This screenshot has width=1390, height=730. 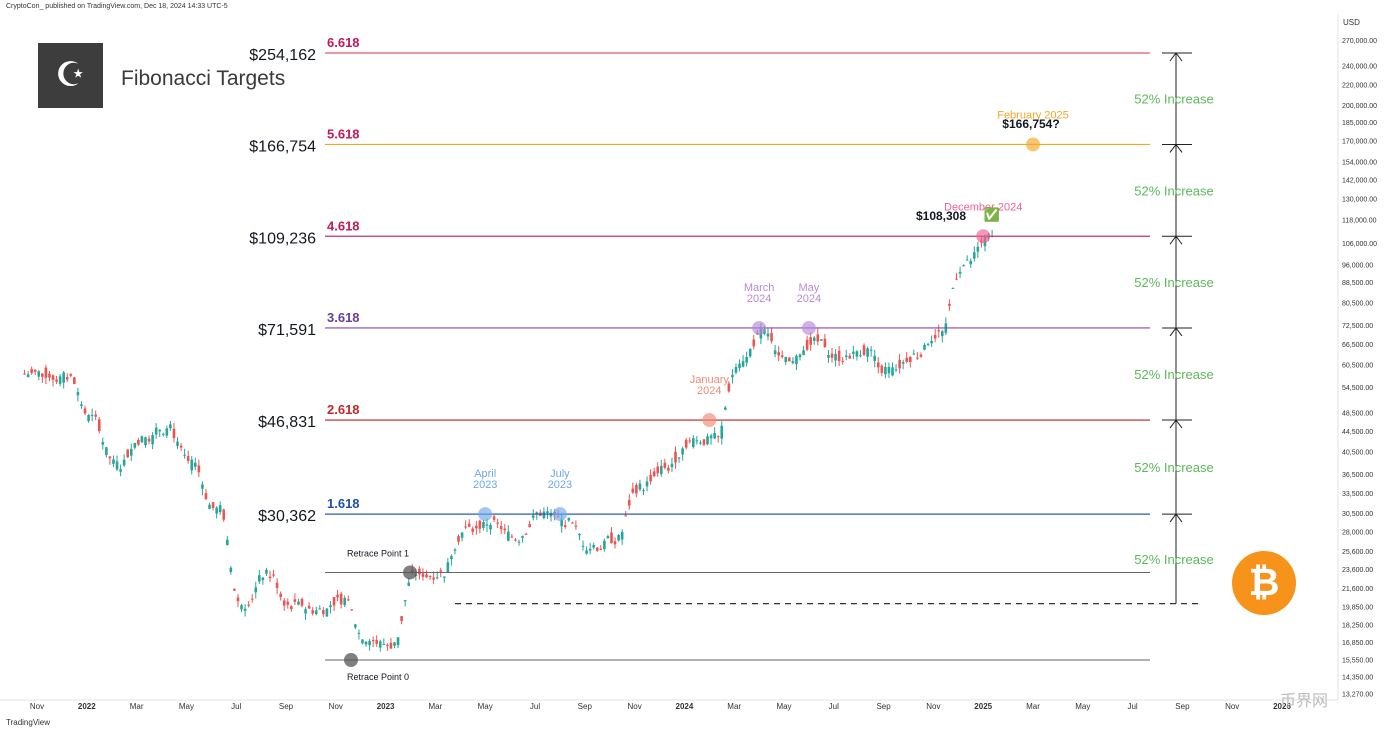 I want to click on y-tick-label: 30,500.00, so click(x=1357, y=514).